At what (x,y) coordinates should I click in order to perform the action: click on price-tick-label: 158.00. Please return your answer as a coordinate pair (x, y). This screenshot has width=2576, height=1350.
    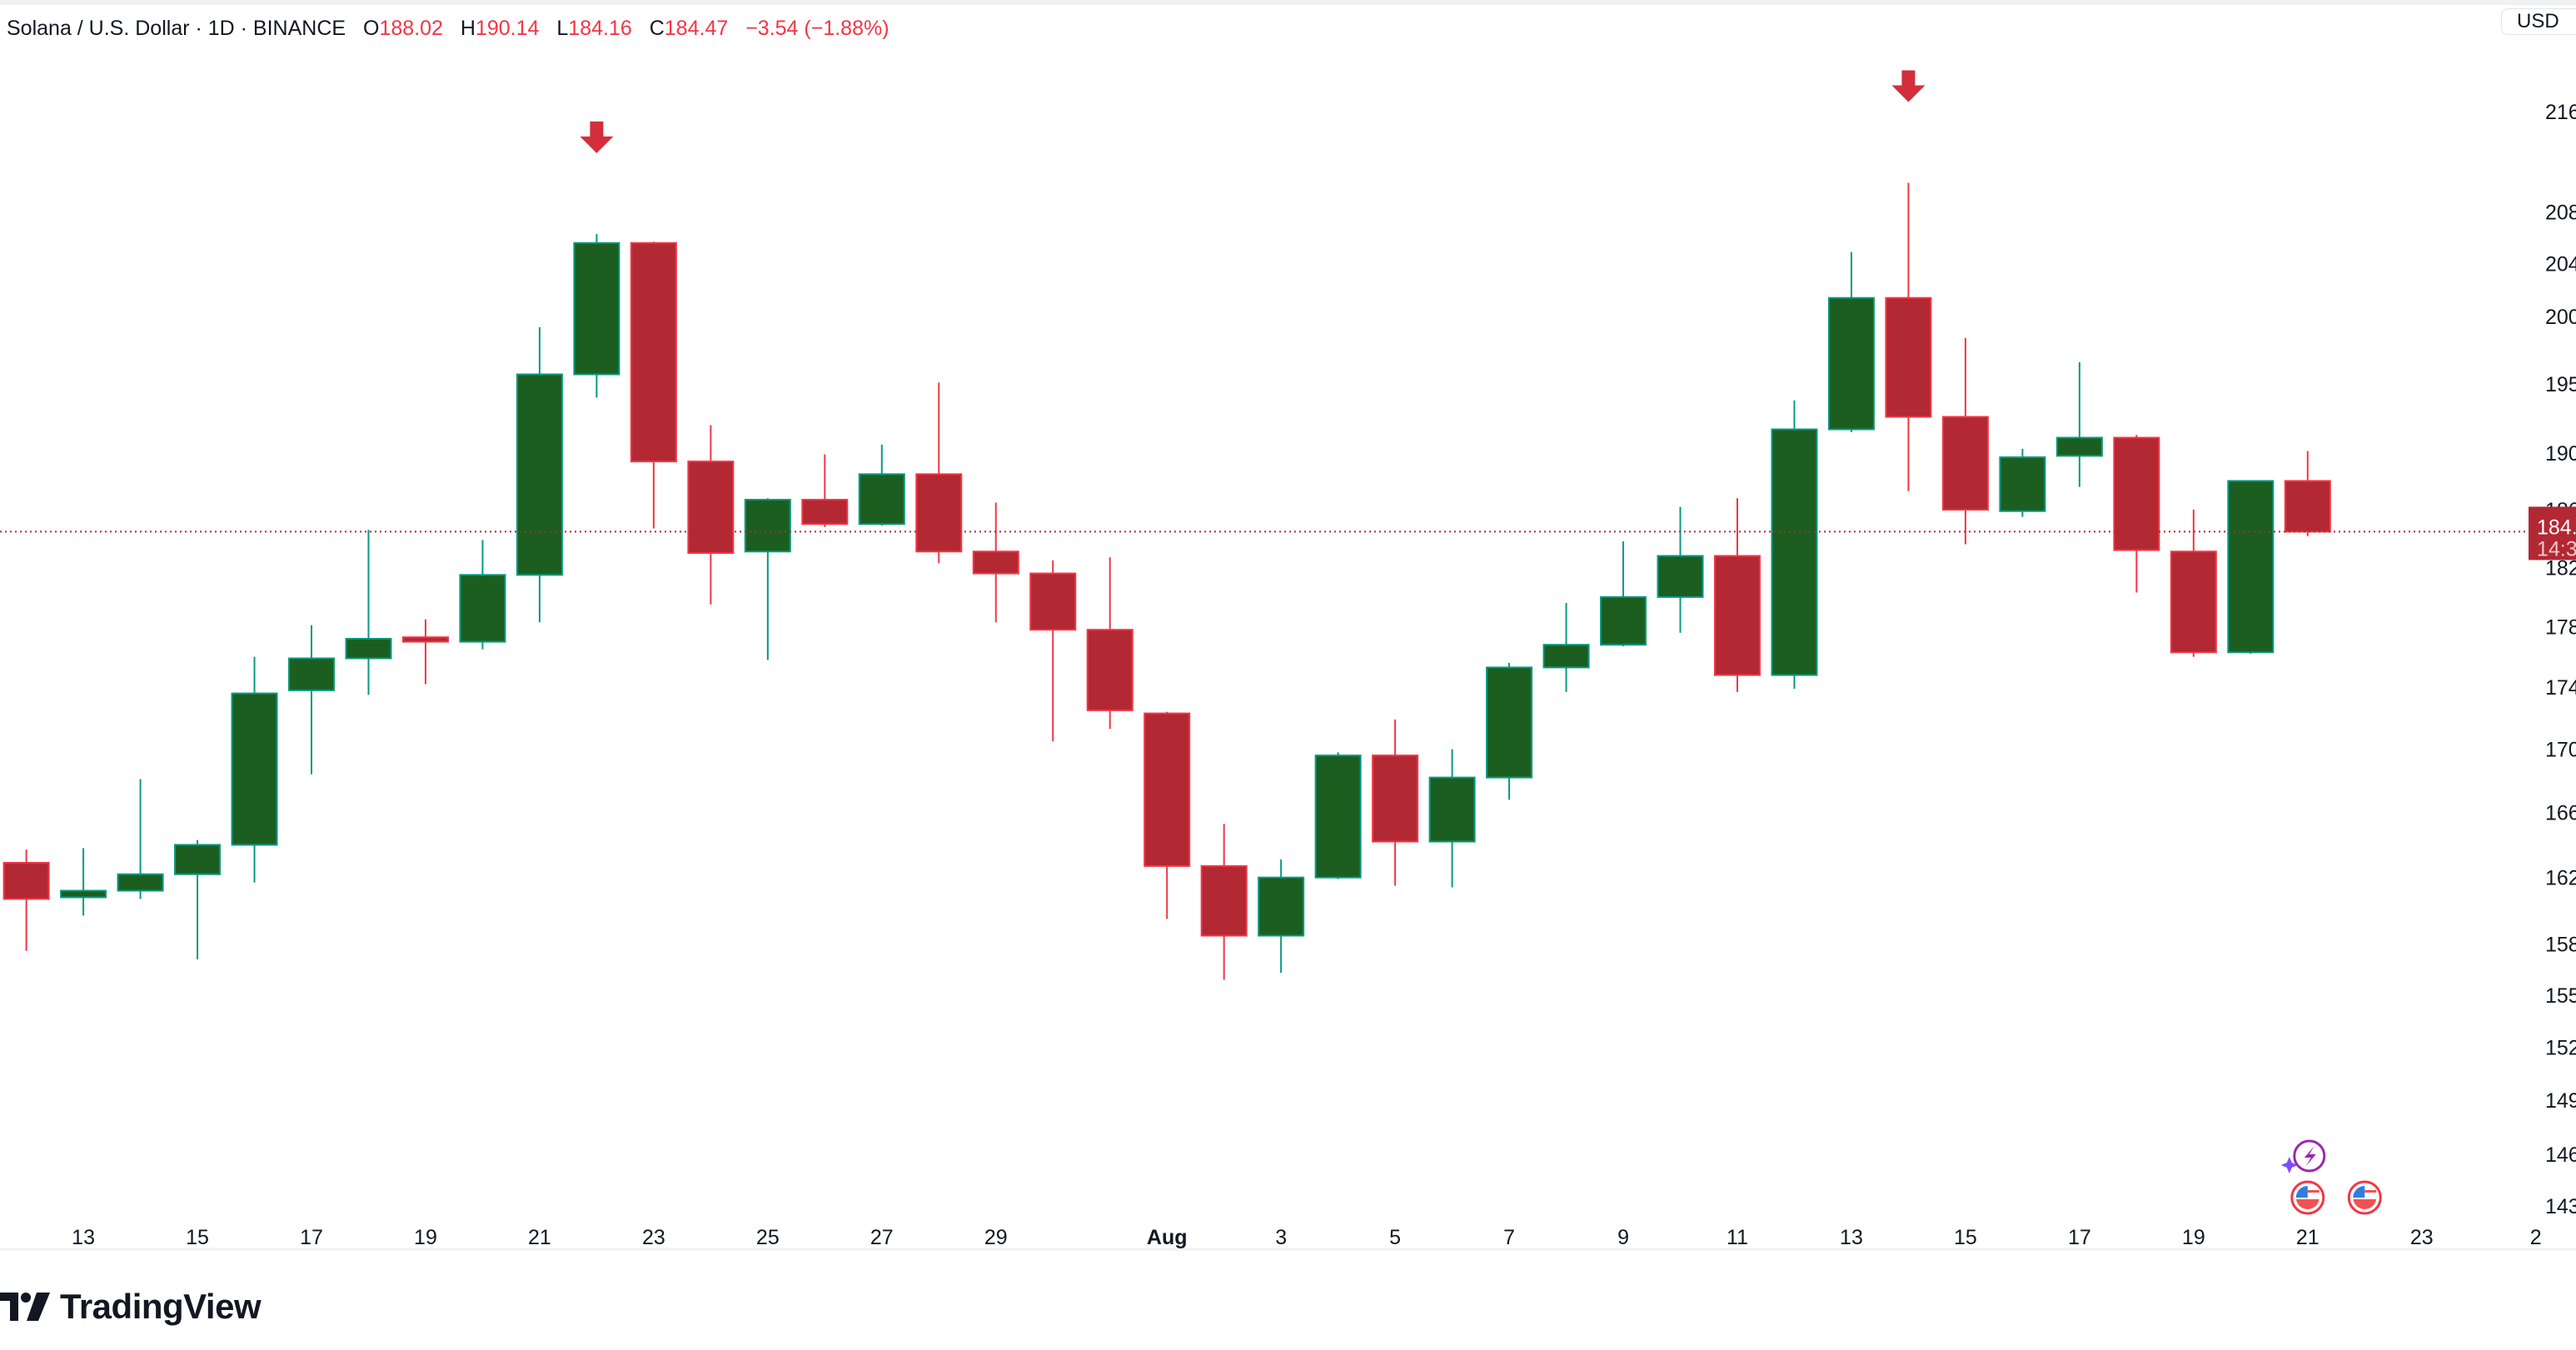
    Looking at the image, I should click on (2560, 945).